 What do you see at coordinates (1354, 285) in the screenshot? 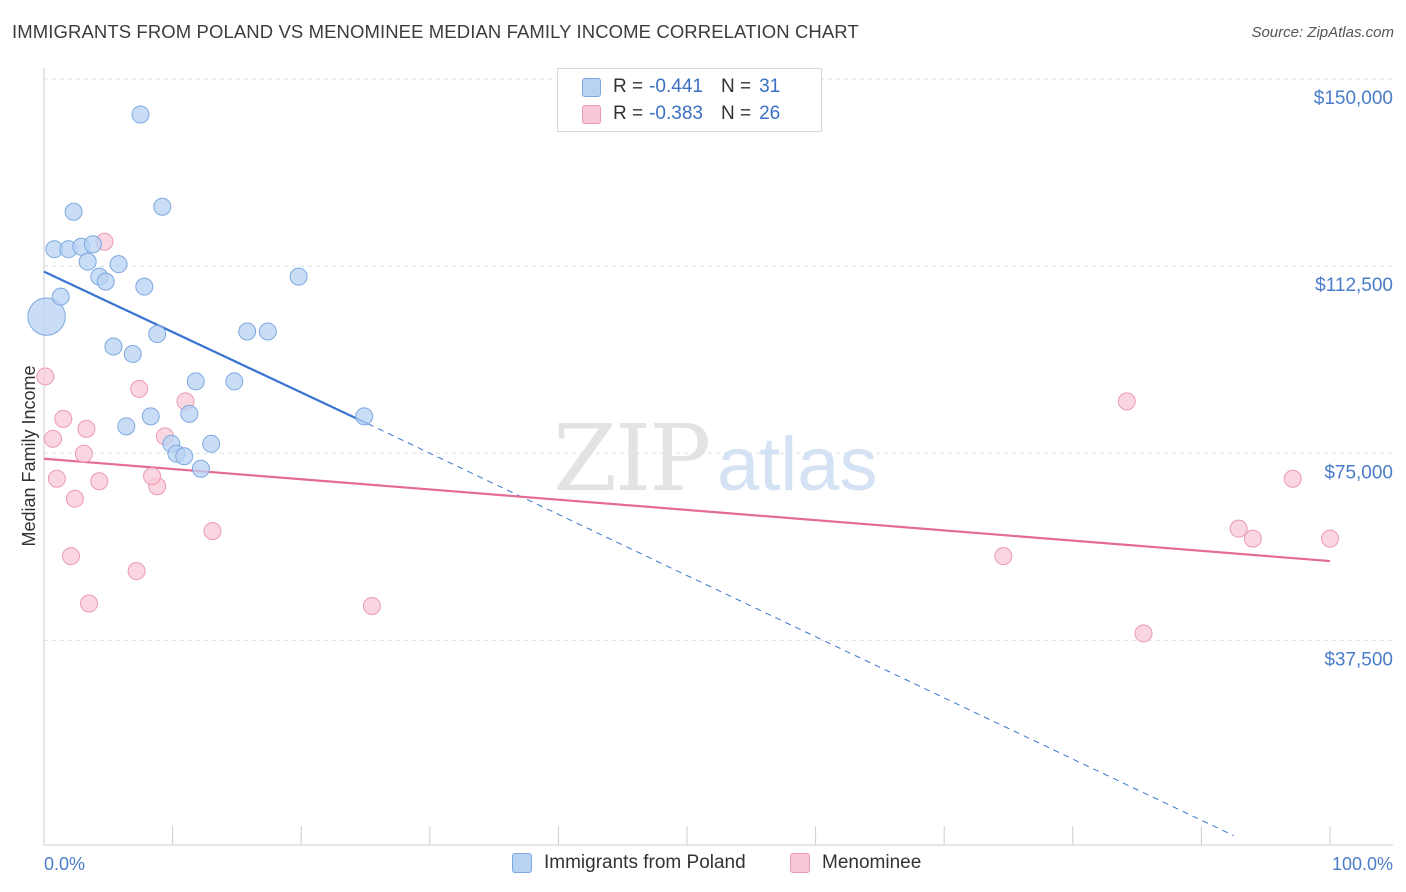
I see `y-tick-label: $112,500` at bounding box center [1354, 285].